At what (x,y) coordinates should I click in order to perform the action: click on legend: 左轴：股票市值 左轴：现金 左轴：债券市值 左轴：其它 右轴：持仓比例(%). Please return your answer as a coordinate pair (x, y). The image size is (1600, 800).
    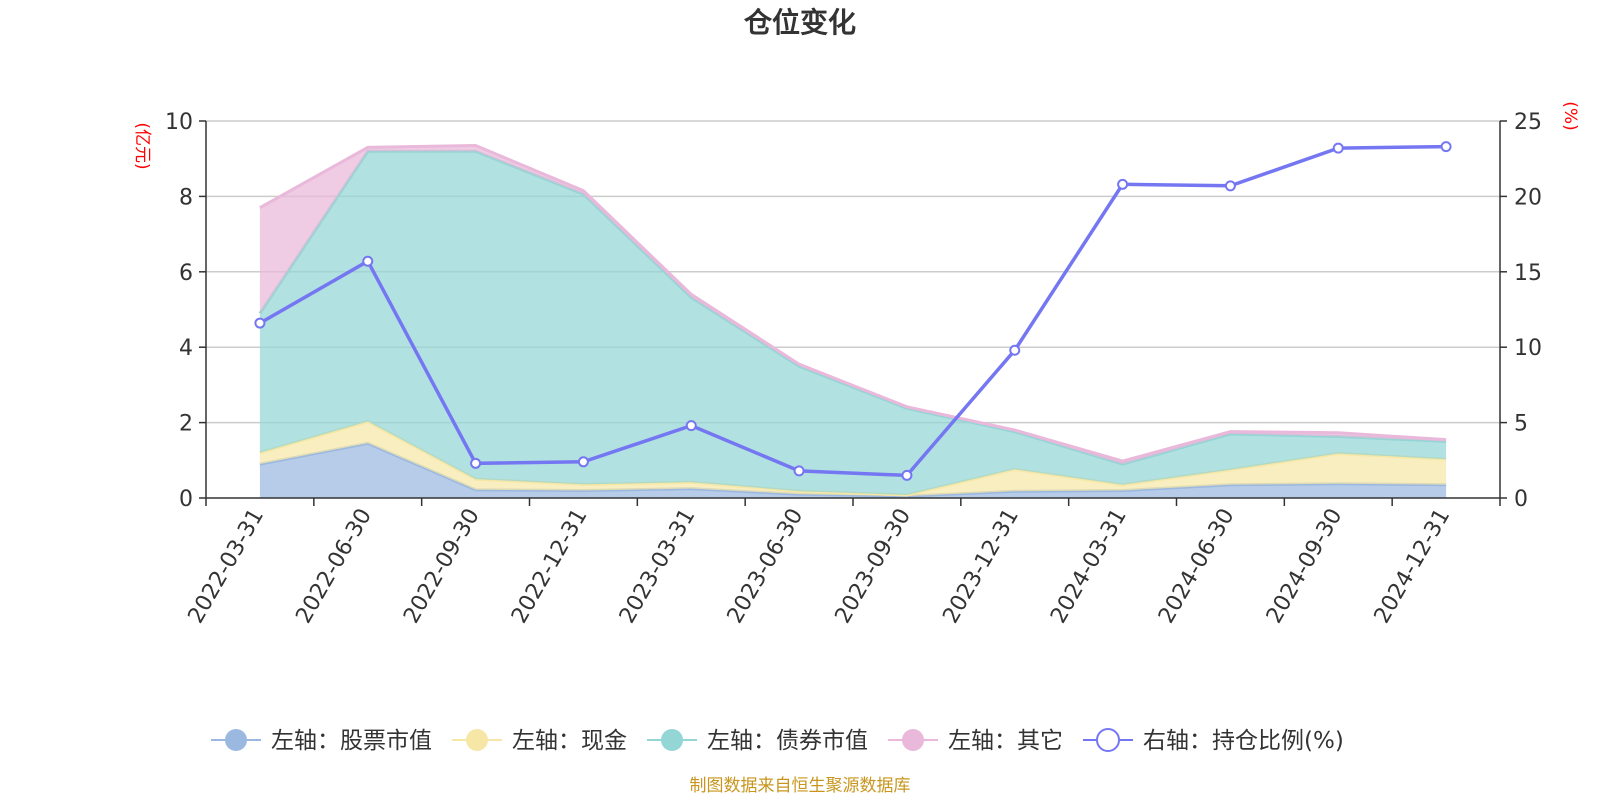
    Looking at the image, I should click on (777, 741).